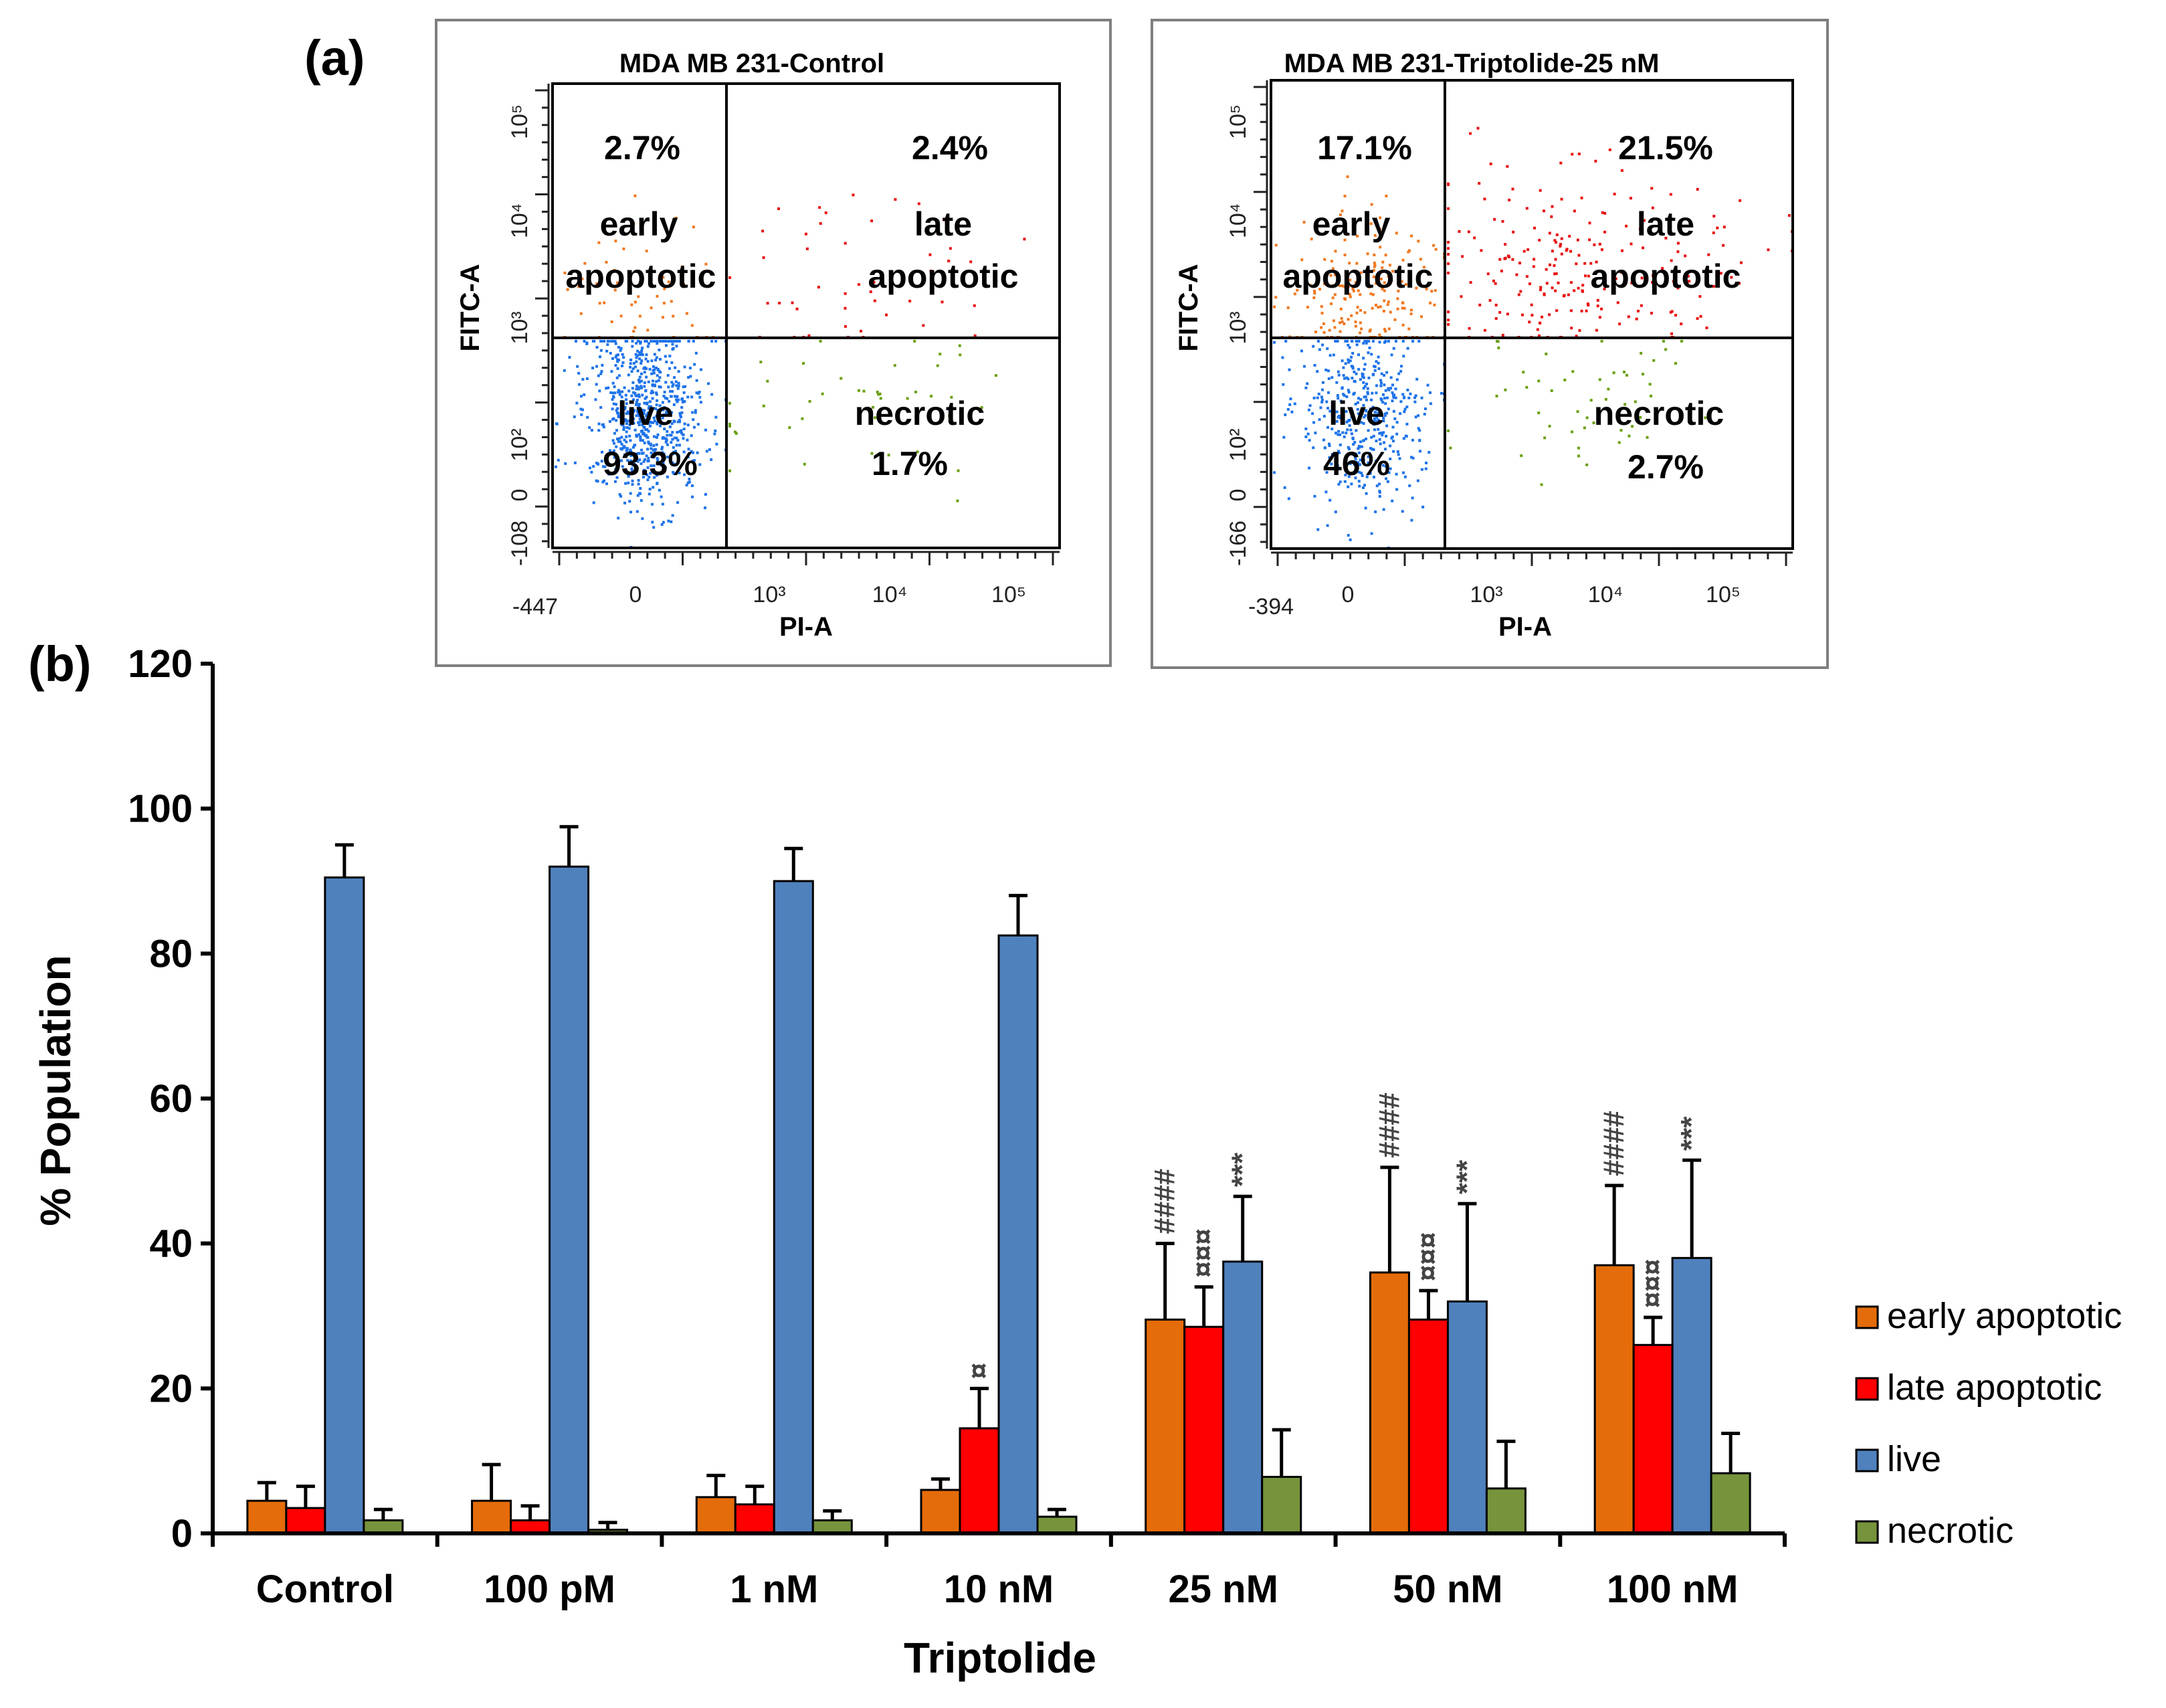  Describe the element at coordinates (160, 809) in the screenshot. I see `y-tick-label: 100` at that location.